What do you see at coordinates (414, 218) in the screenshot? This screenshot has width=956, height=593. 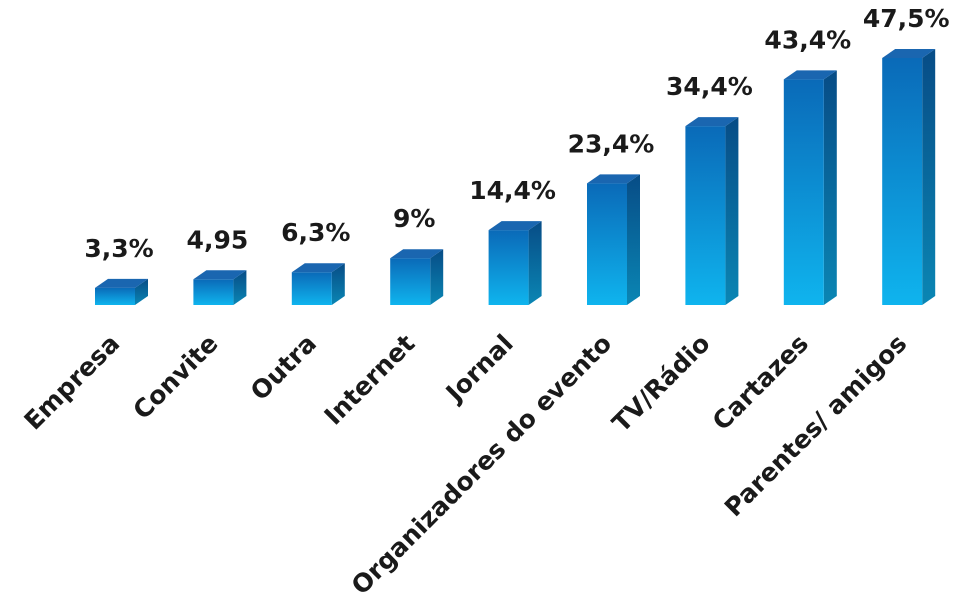 I see `data-label: 9%` at bounding box center [414, 218].